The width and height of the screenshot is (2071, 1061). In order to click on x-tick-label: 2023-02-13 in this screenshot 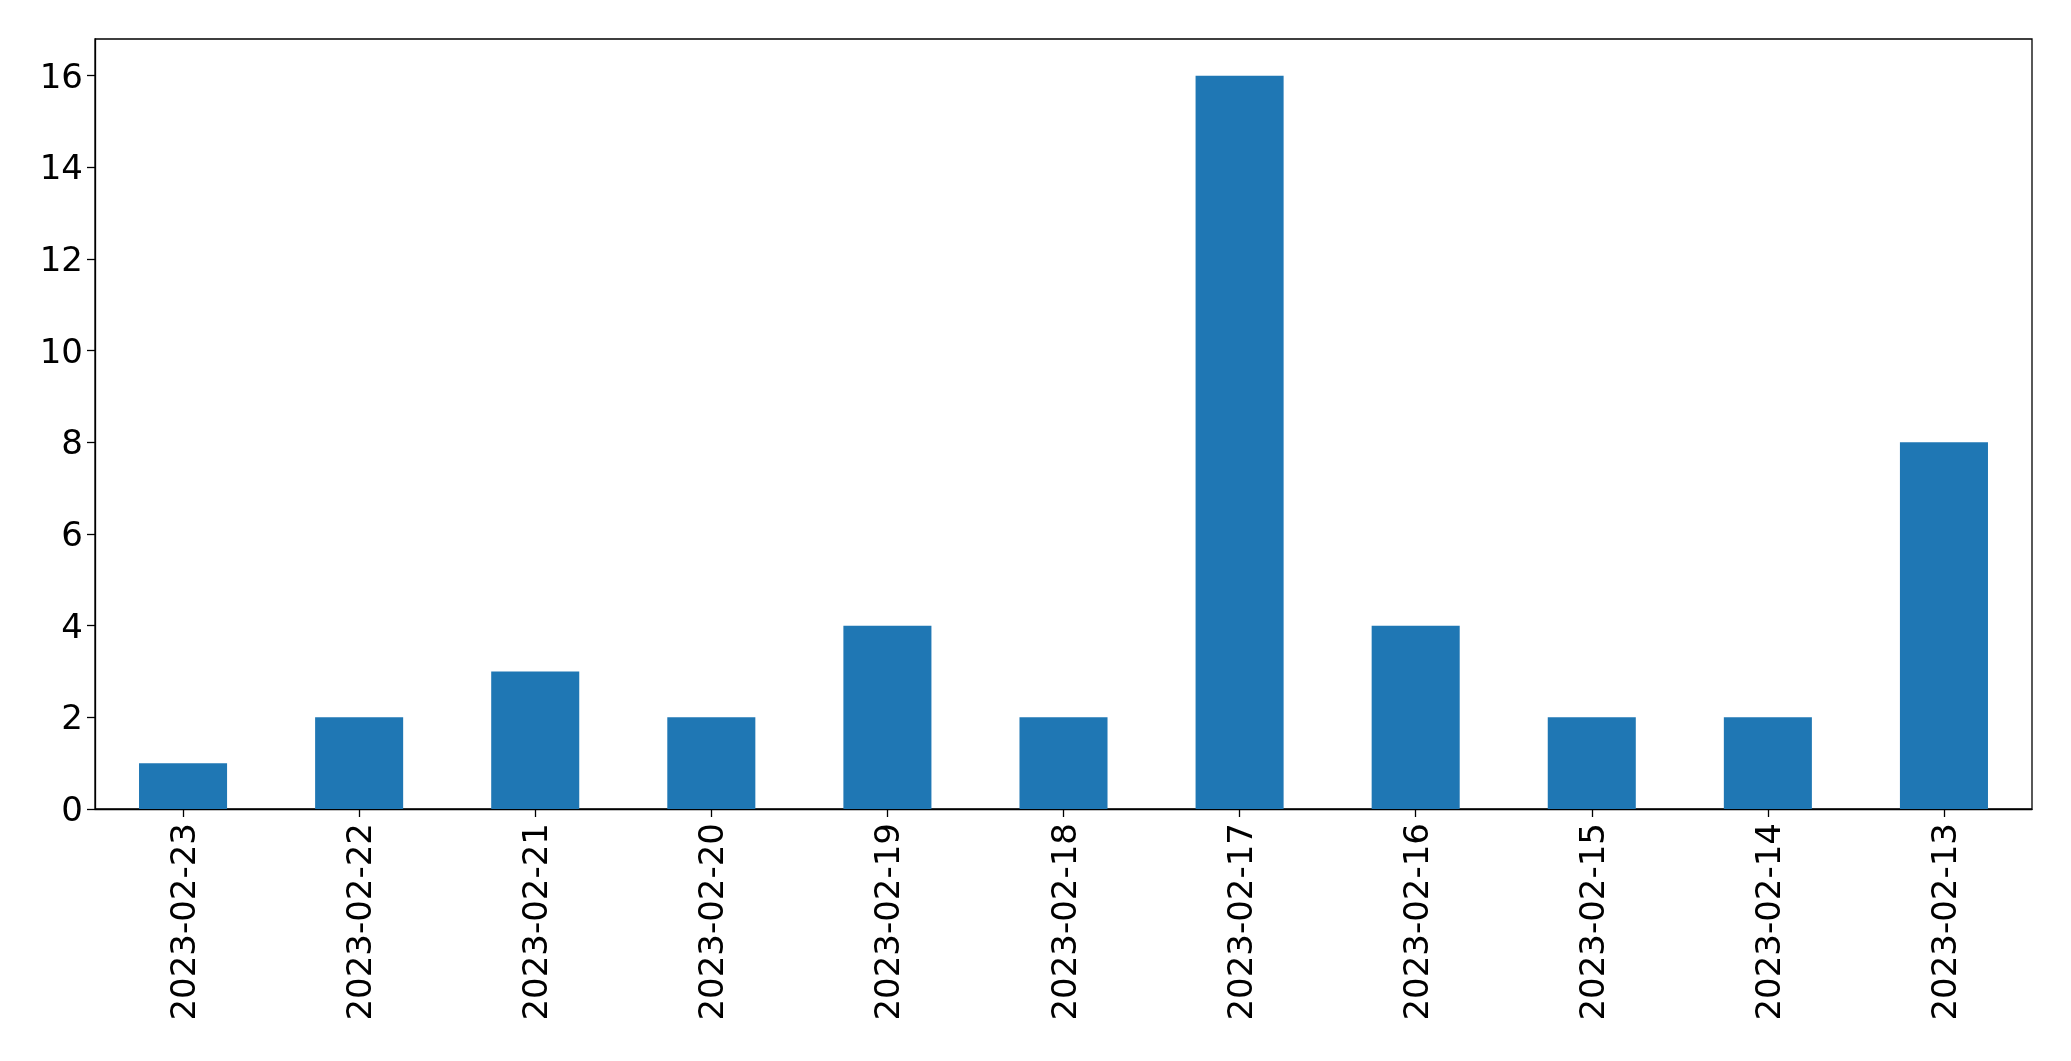, I will do `click(1943, 922)`.